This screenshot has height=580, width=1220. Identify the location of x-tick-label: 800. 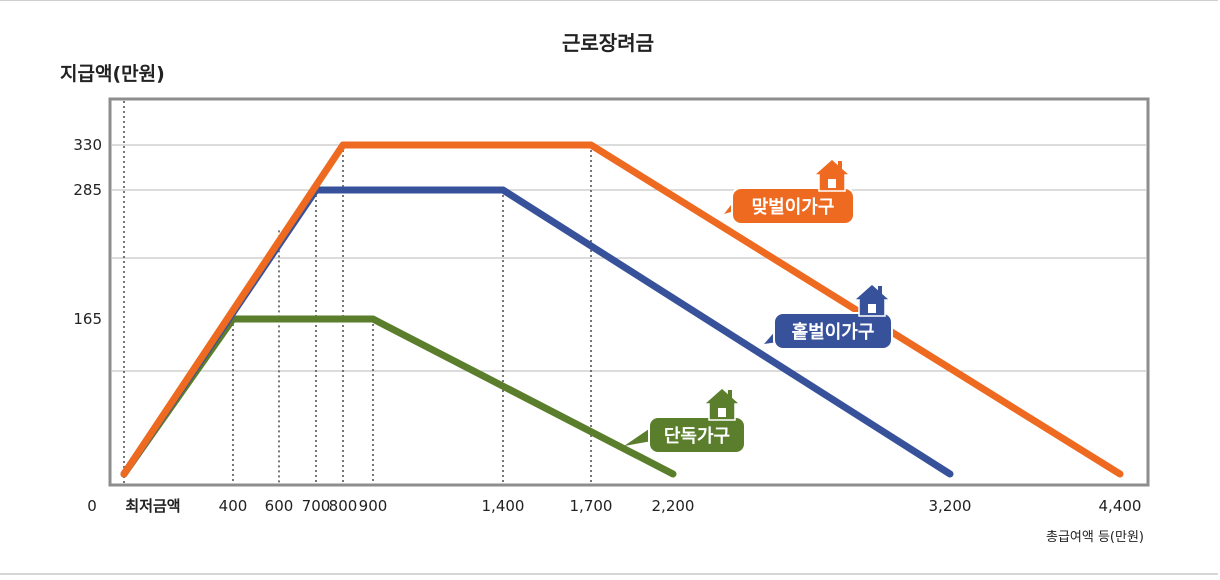
(343, 506).